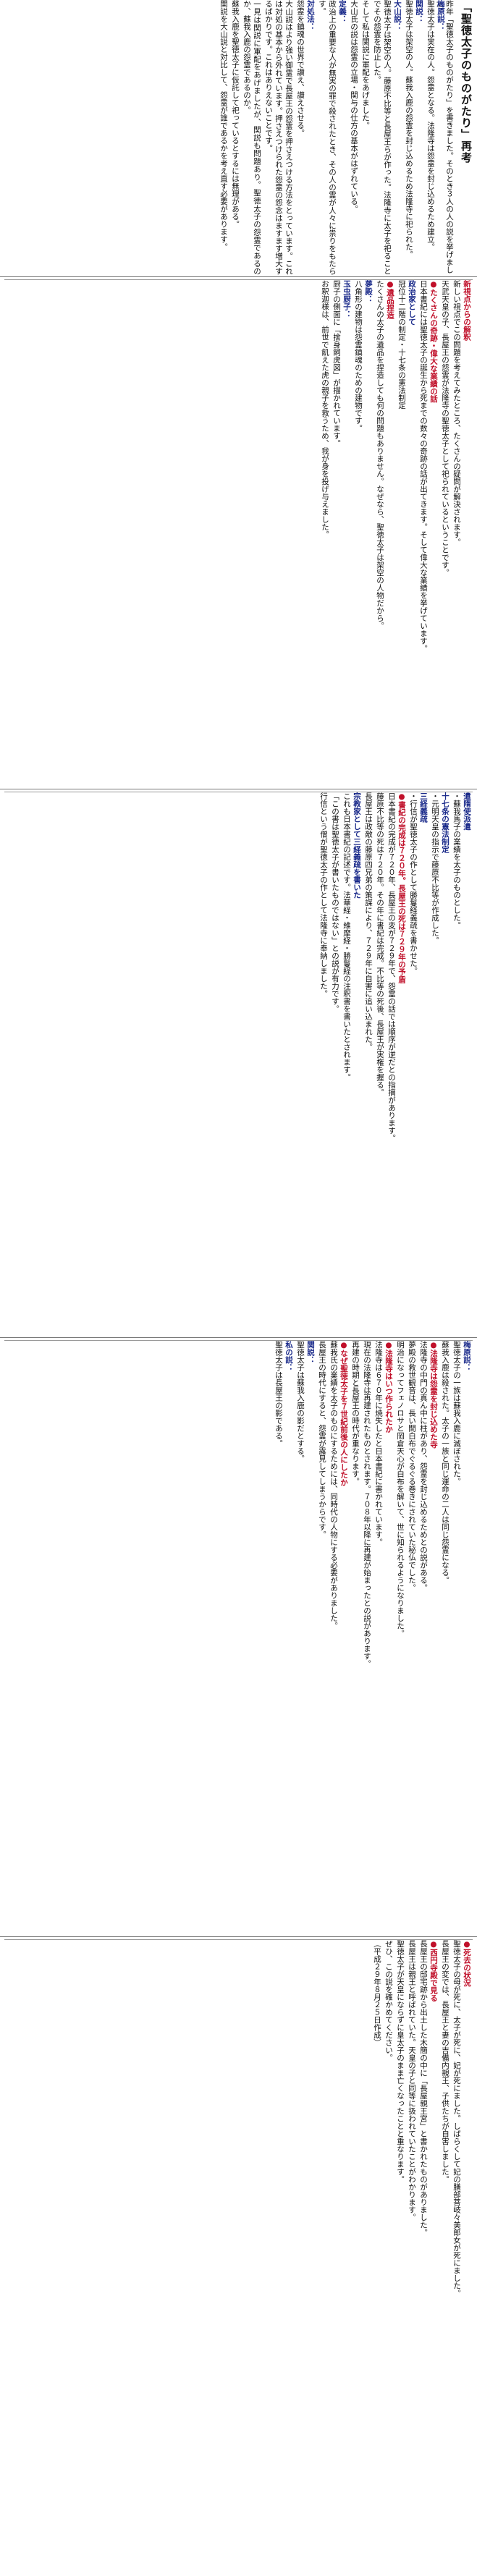  I want to click on paragraph-heading: ●西円寺殿で見る, so click(433, 1971).